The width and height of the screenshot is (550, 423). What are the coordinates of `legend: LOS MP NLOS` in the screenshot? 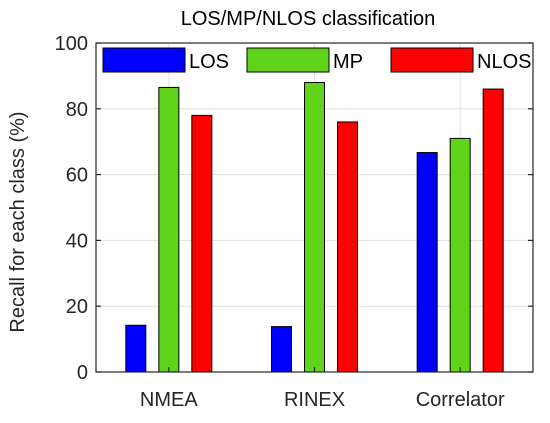 It's located at (316, 60).